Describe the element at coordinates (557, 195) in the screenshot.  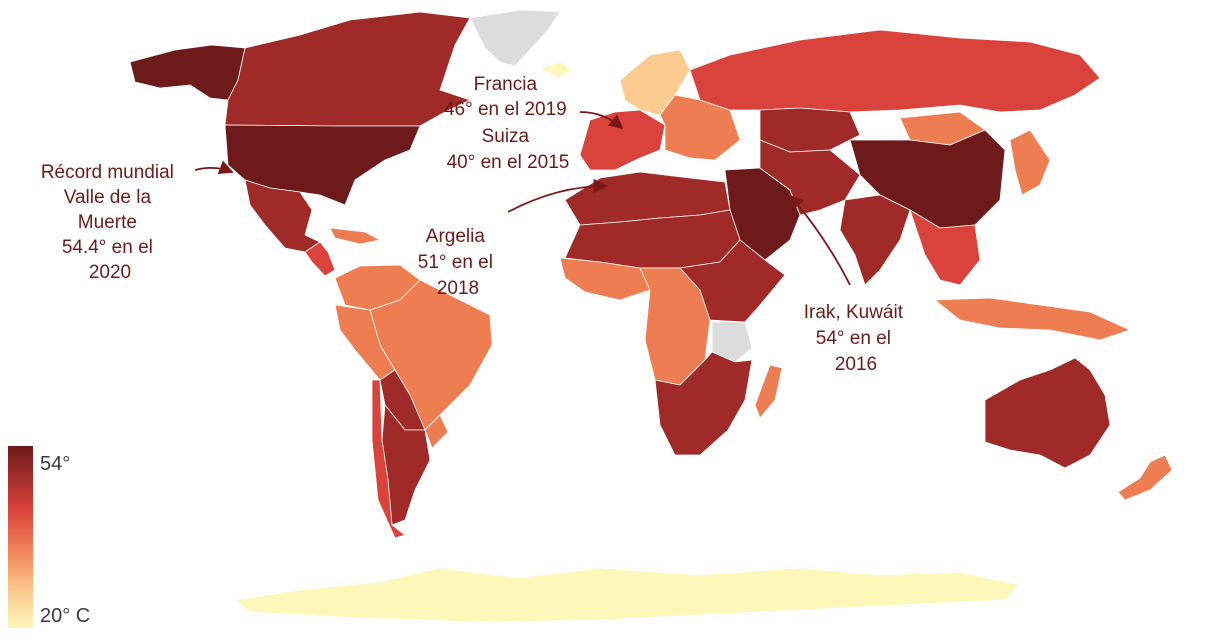
I see `algeria-annotation-arrow` at that location.